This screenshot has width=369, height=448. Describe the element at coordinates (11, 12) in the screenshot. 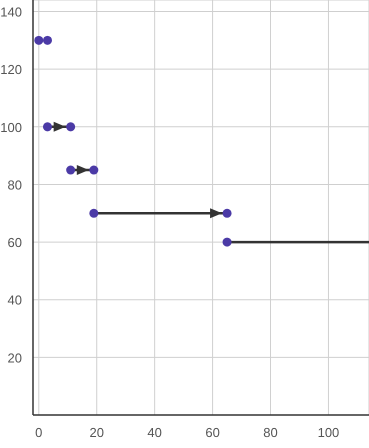

I see `y-tick-label: 140` at that location.